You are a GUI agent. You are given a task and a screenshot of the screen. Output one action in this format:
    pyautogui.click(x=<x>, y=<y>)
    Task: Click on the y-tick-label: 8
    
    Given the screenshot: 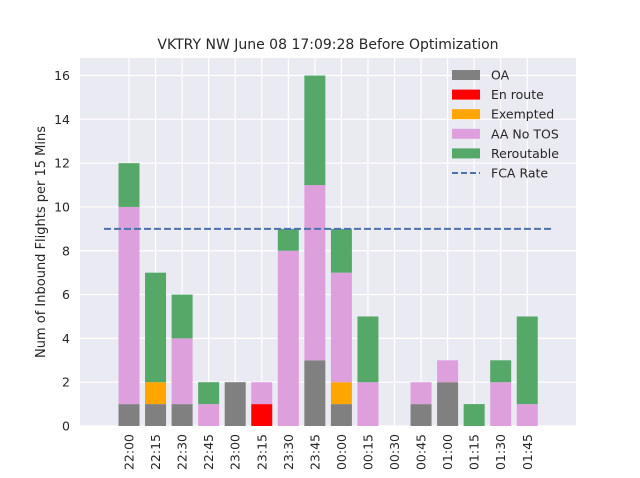 What is the action you would take?
    pyautogui.click(x=66, y=250)
    